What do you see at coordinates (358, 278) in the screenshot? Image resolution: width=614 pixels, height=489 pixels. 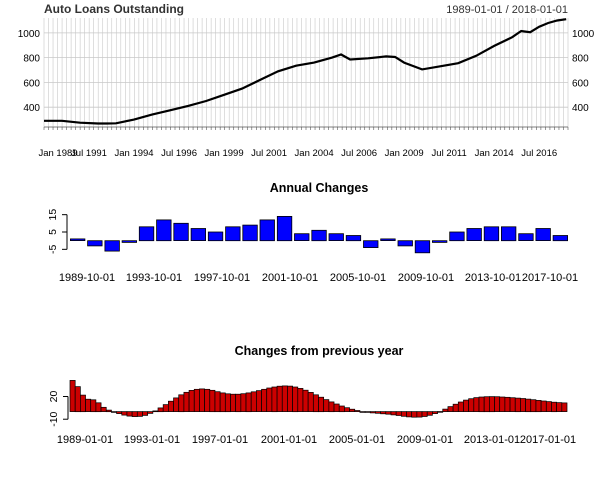 I see `x-tick-label: 2005-10-01` at bounding box center [358, 278].